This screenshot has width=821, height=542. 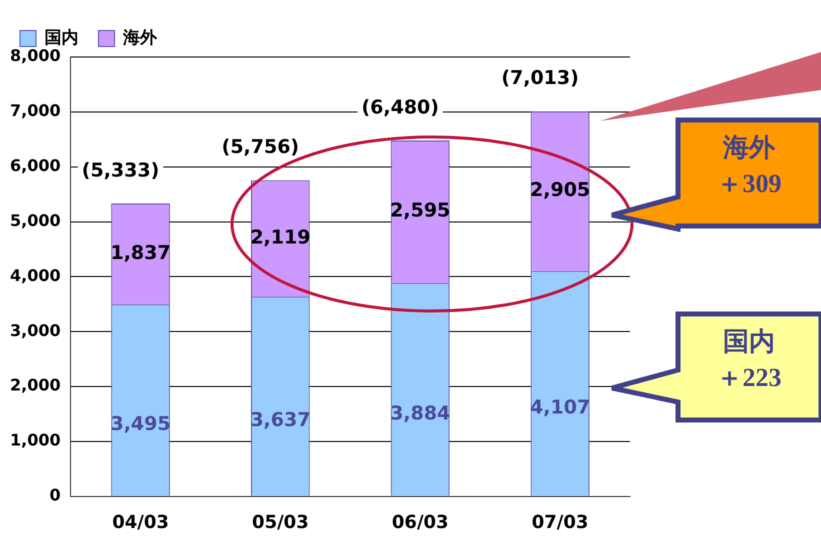 I want to click on y-tick-label: 6,000, so click(x=35, y=166).